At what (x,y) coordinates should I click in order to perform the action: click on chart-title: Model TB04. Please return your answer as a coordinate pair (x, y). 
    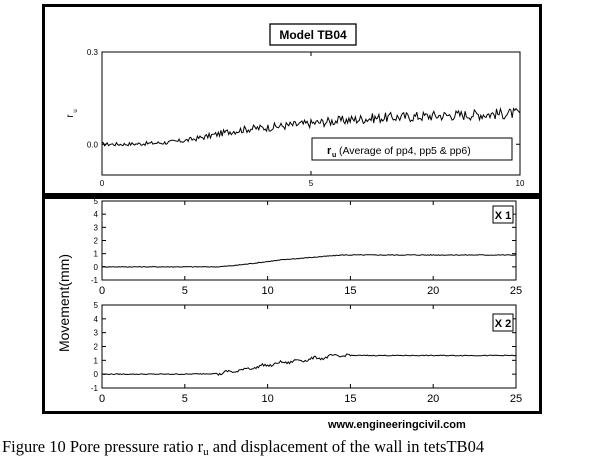
    Looking at the image, I should click on (313, 35).